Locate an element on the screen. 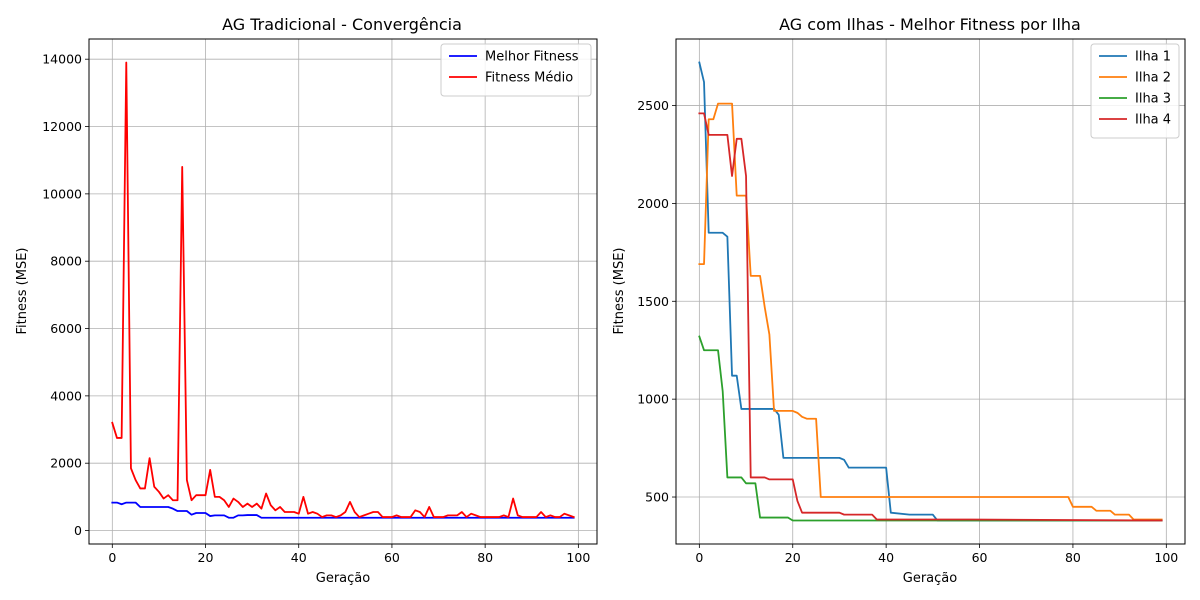 This screenshot has height=600, width=1200. y-tick-label: 6000 is located at coordinates (66, 328).